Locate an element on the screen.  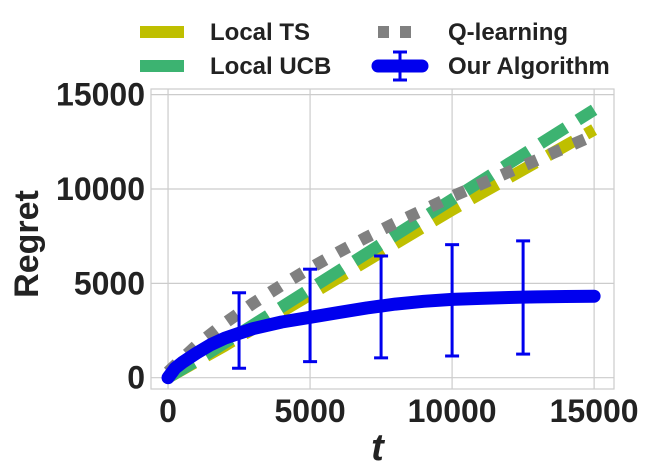
legend-item-q-learning: Q-learning is located at coordinates (473, 32).